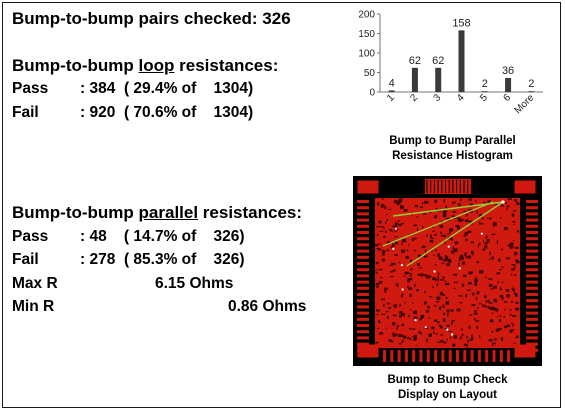  What do you see at coordinates (438, 224) in the screenshot?
I see `bump-pair-line` at bounding box center [438, 224].